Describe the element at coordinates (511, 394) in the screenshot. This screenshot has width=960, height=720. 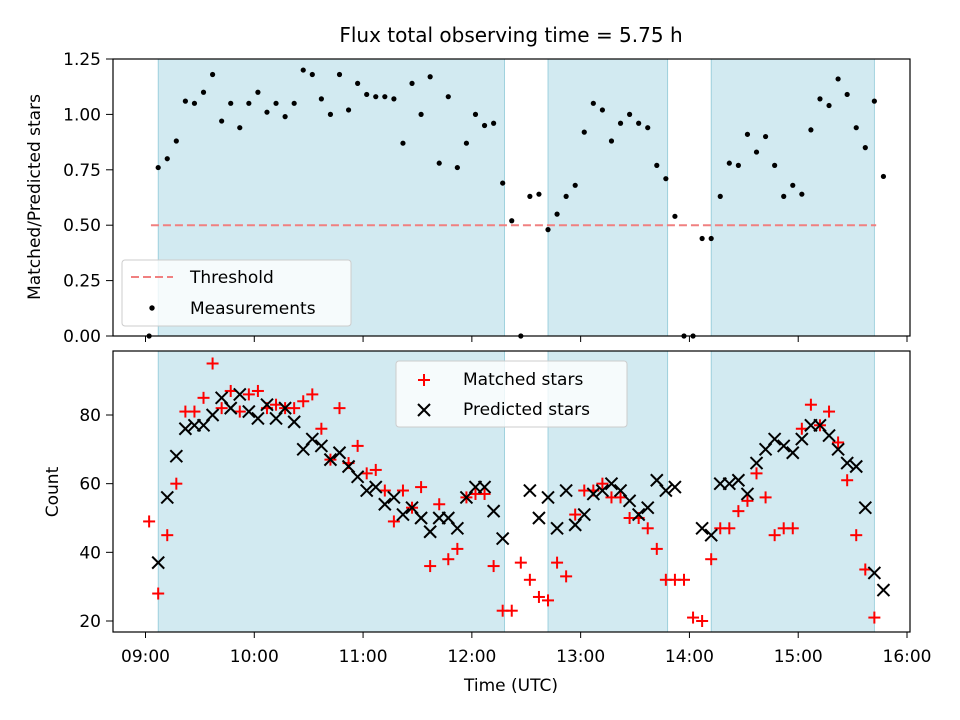
I see `bottom-legend-box` at that location.